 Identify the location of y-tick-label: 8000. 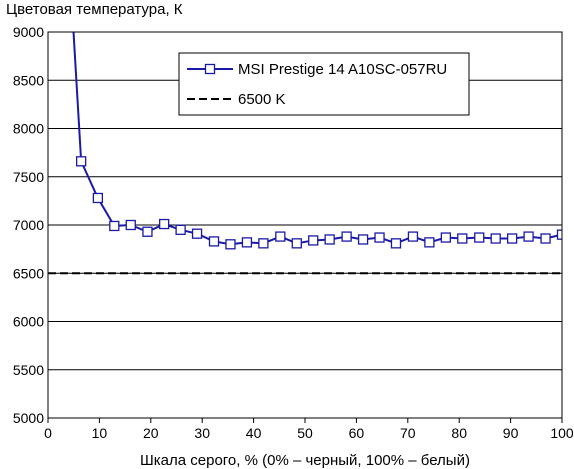
(28, 129).